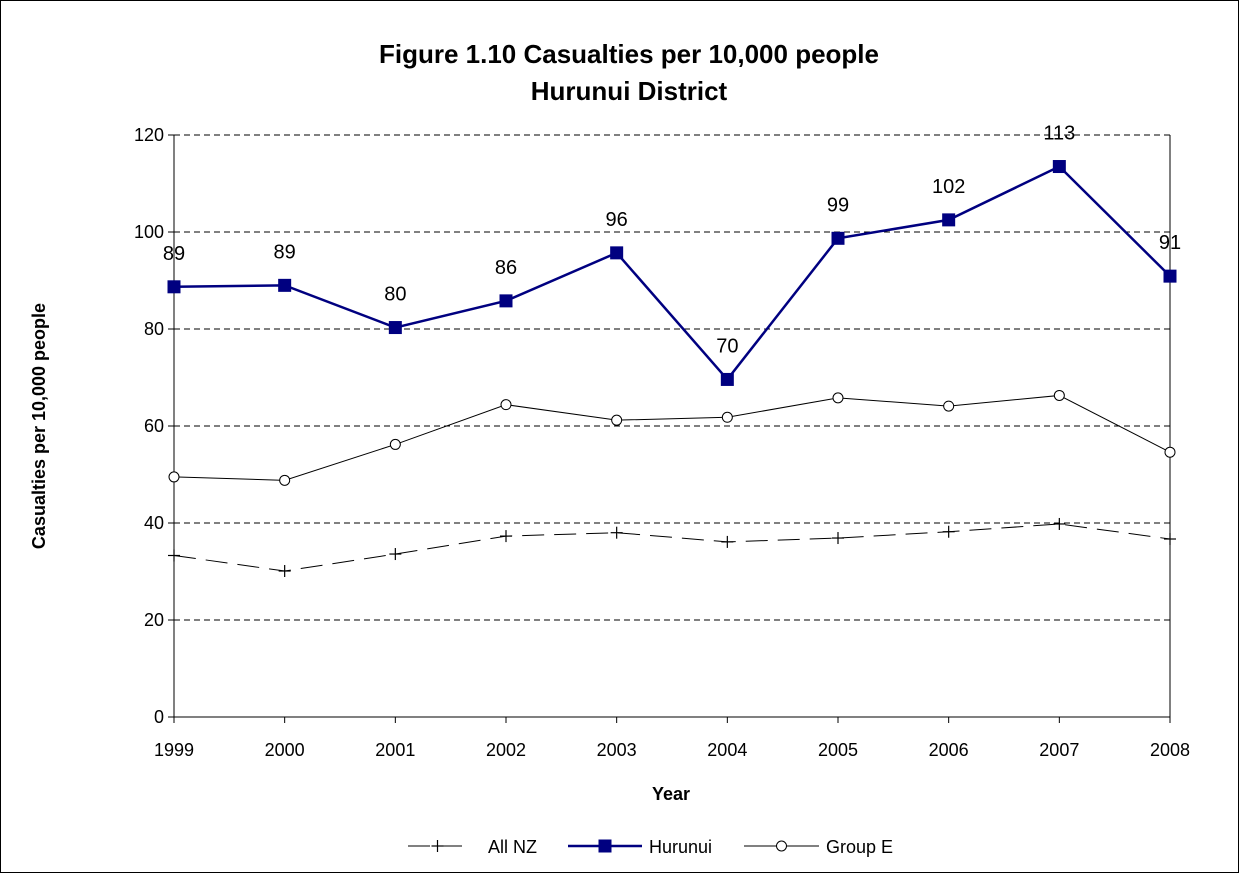  Describe the element at coordinates (154, 523) in the screenshot. I see `y-tick-label-40: 40` at that location.